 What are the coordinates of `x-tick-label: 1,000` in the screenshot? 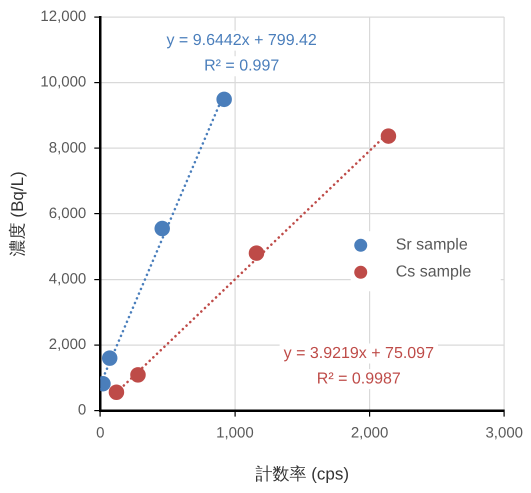 It's located at (235, 433).